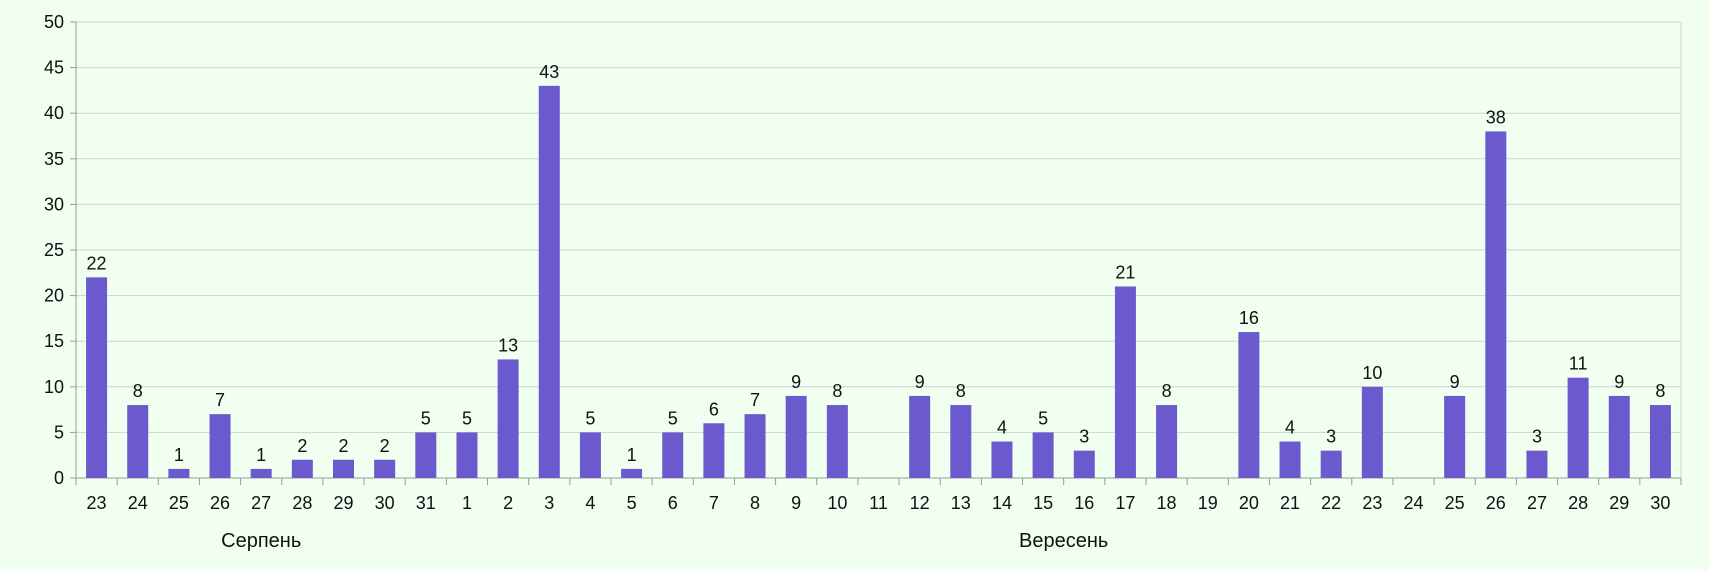 The width and height of the screenshot is (1709, 571). What do you see at coordinates (837, 503) in the screenshot?
I see `x-tick-label: 10` at bounding box center [837, 503].